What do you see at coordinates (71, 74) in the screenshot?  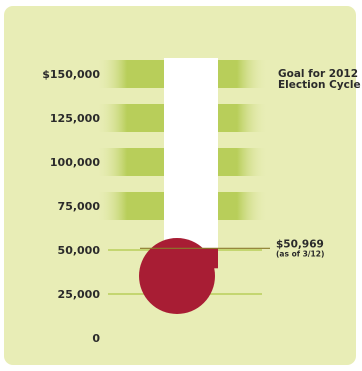 I see `y-tick-label: $150,000` at bounding box center [71, 74].